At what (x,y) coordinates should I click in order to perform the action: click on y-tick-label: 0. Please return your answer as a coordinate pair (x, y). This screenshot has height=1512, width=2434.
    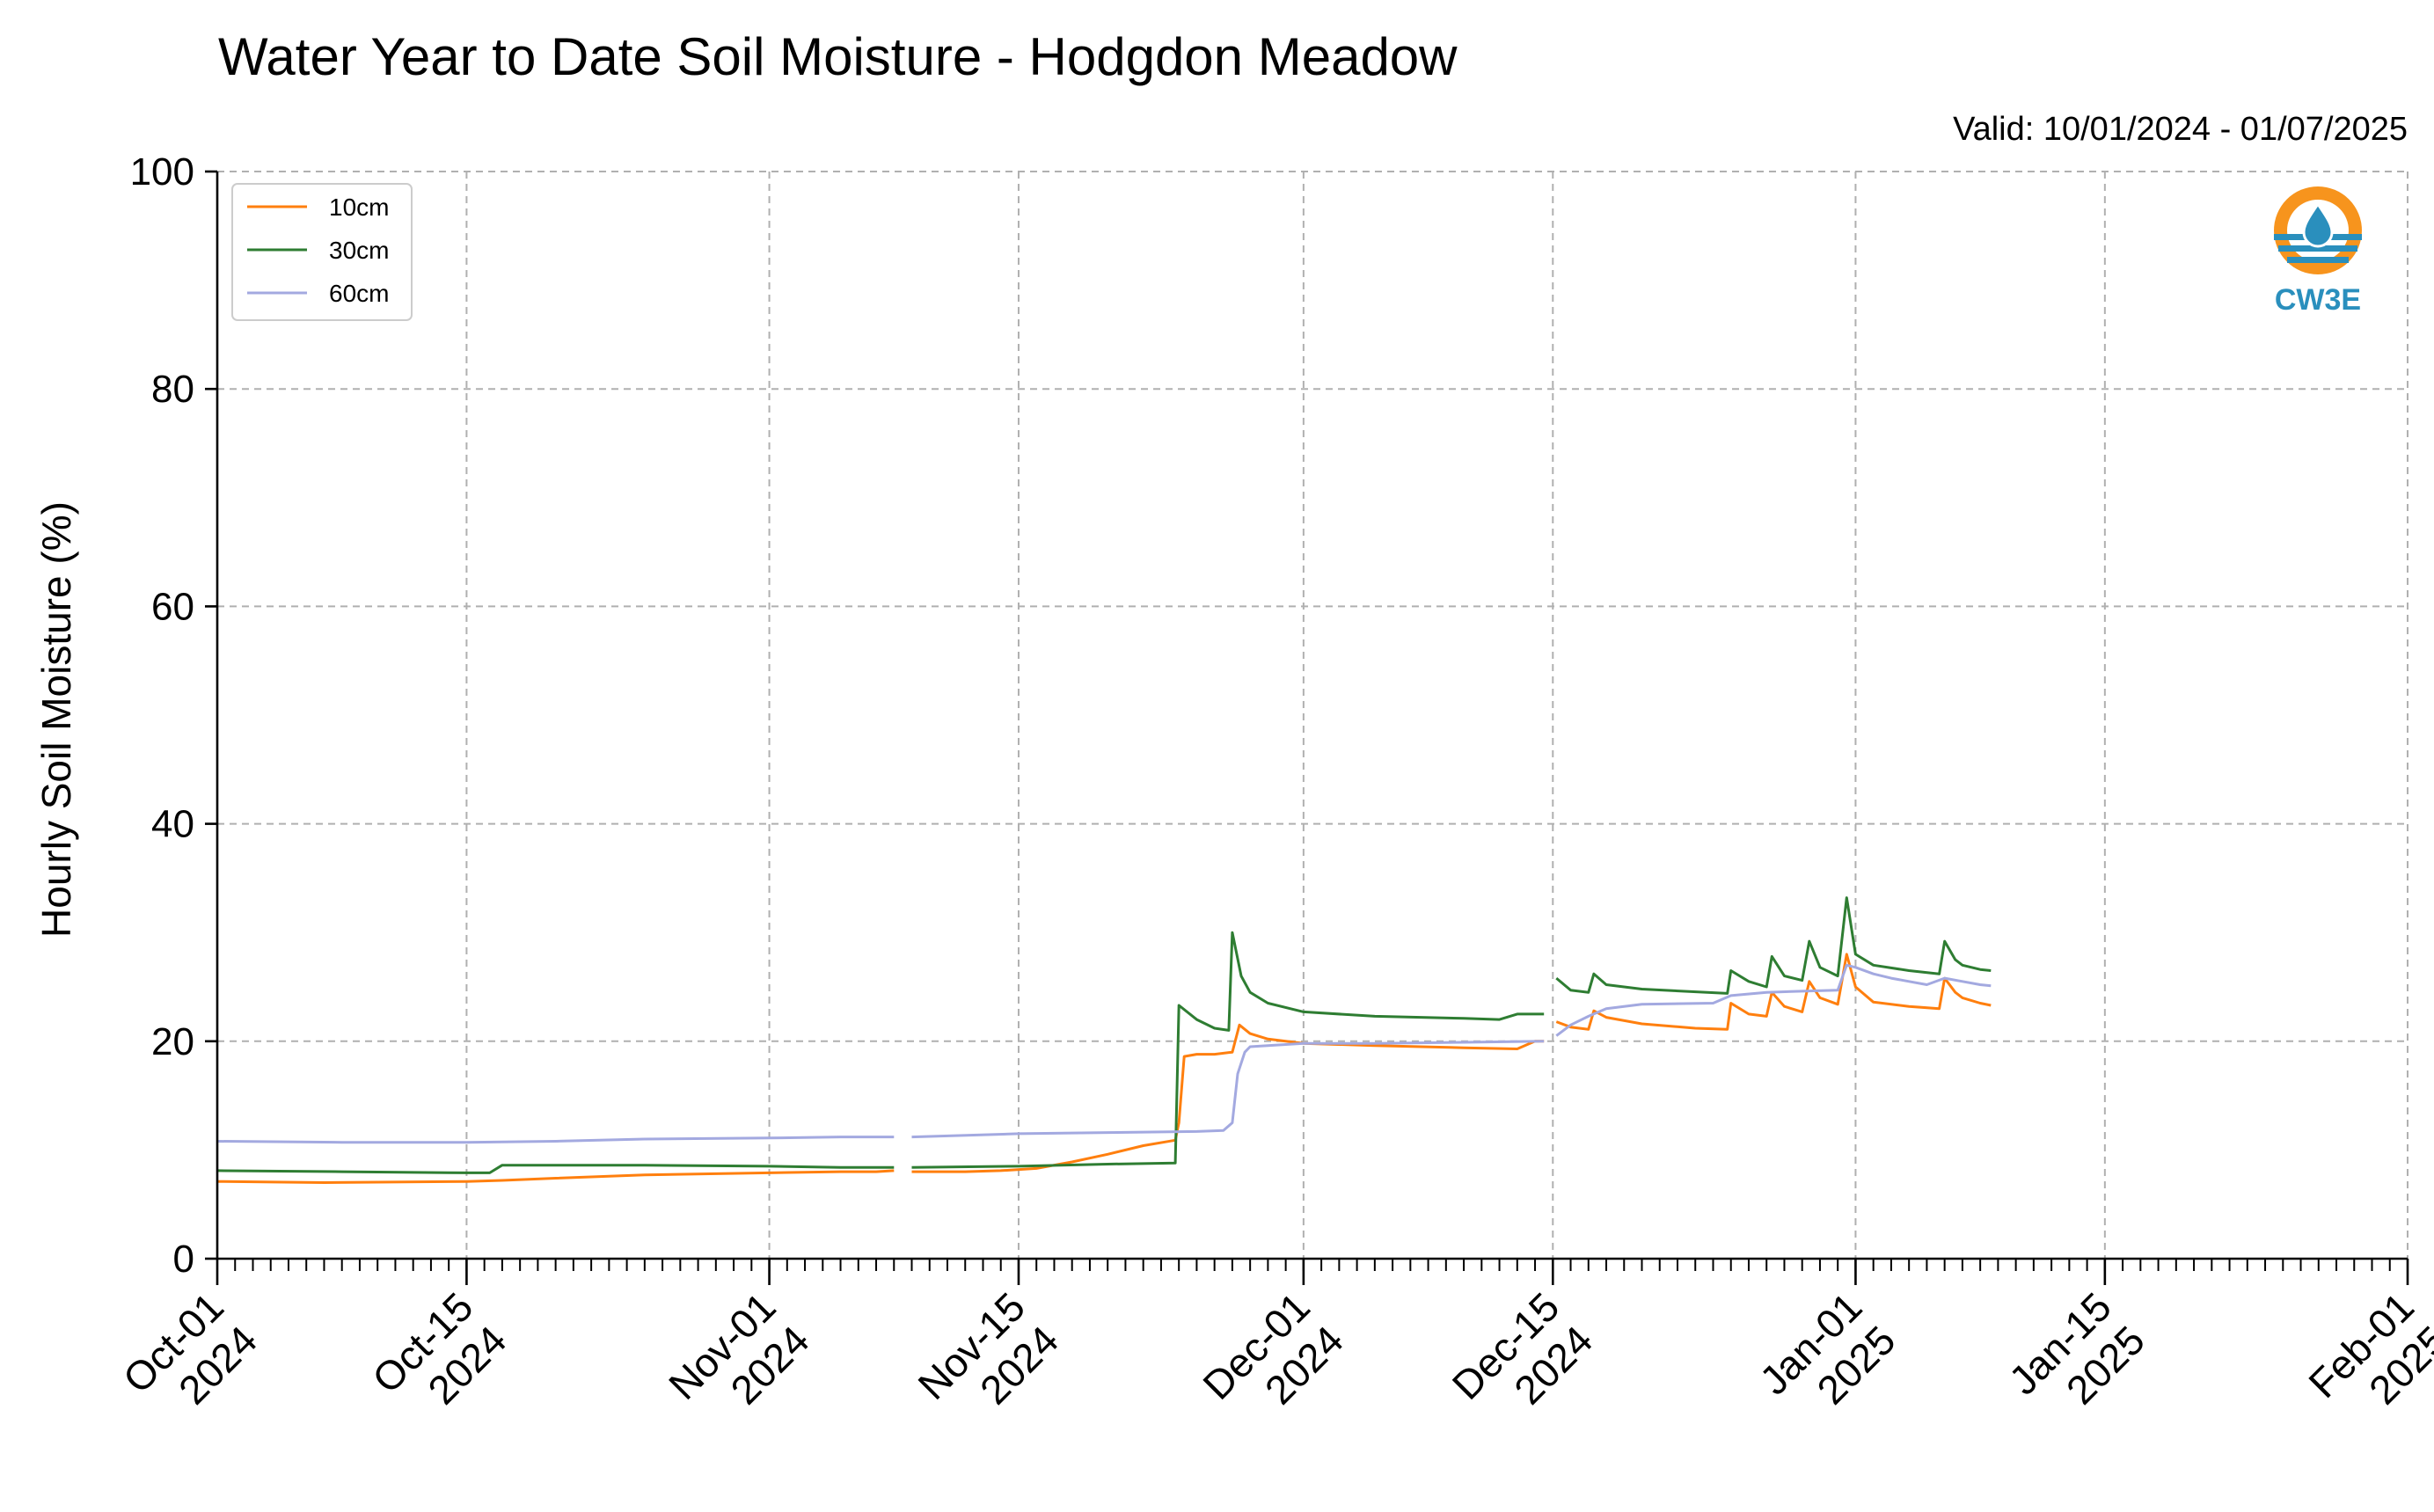
    Looking at the image, I should click on (183, 1259).